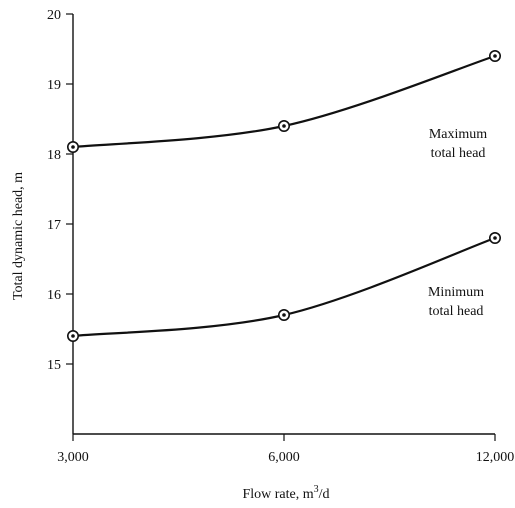 This screenshot has height=508, width=515. Describe the element at coordinates (458, 134) in the screenshot. I see `series-label-1-line-1: Maximum` at that location.